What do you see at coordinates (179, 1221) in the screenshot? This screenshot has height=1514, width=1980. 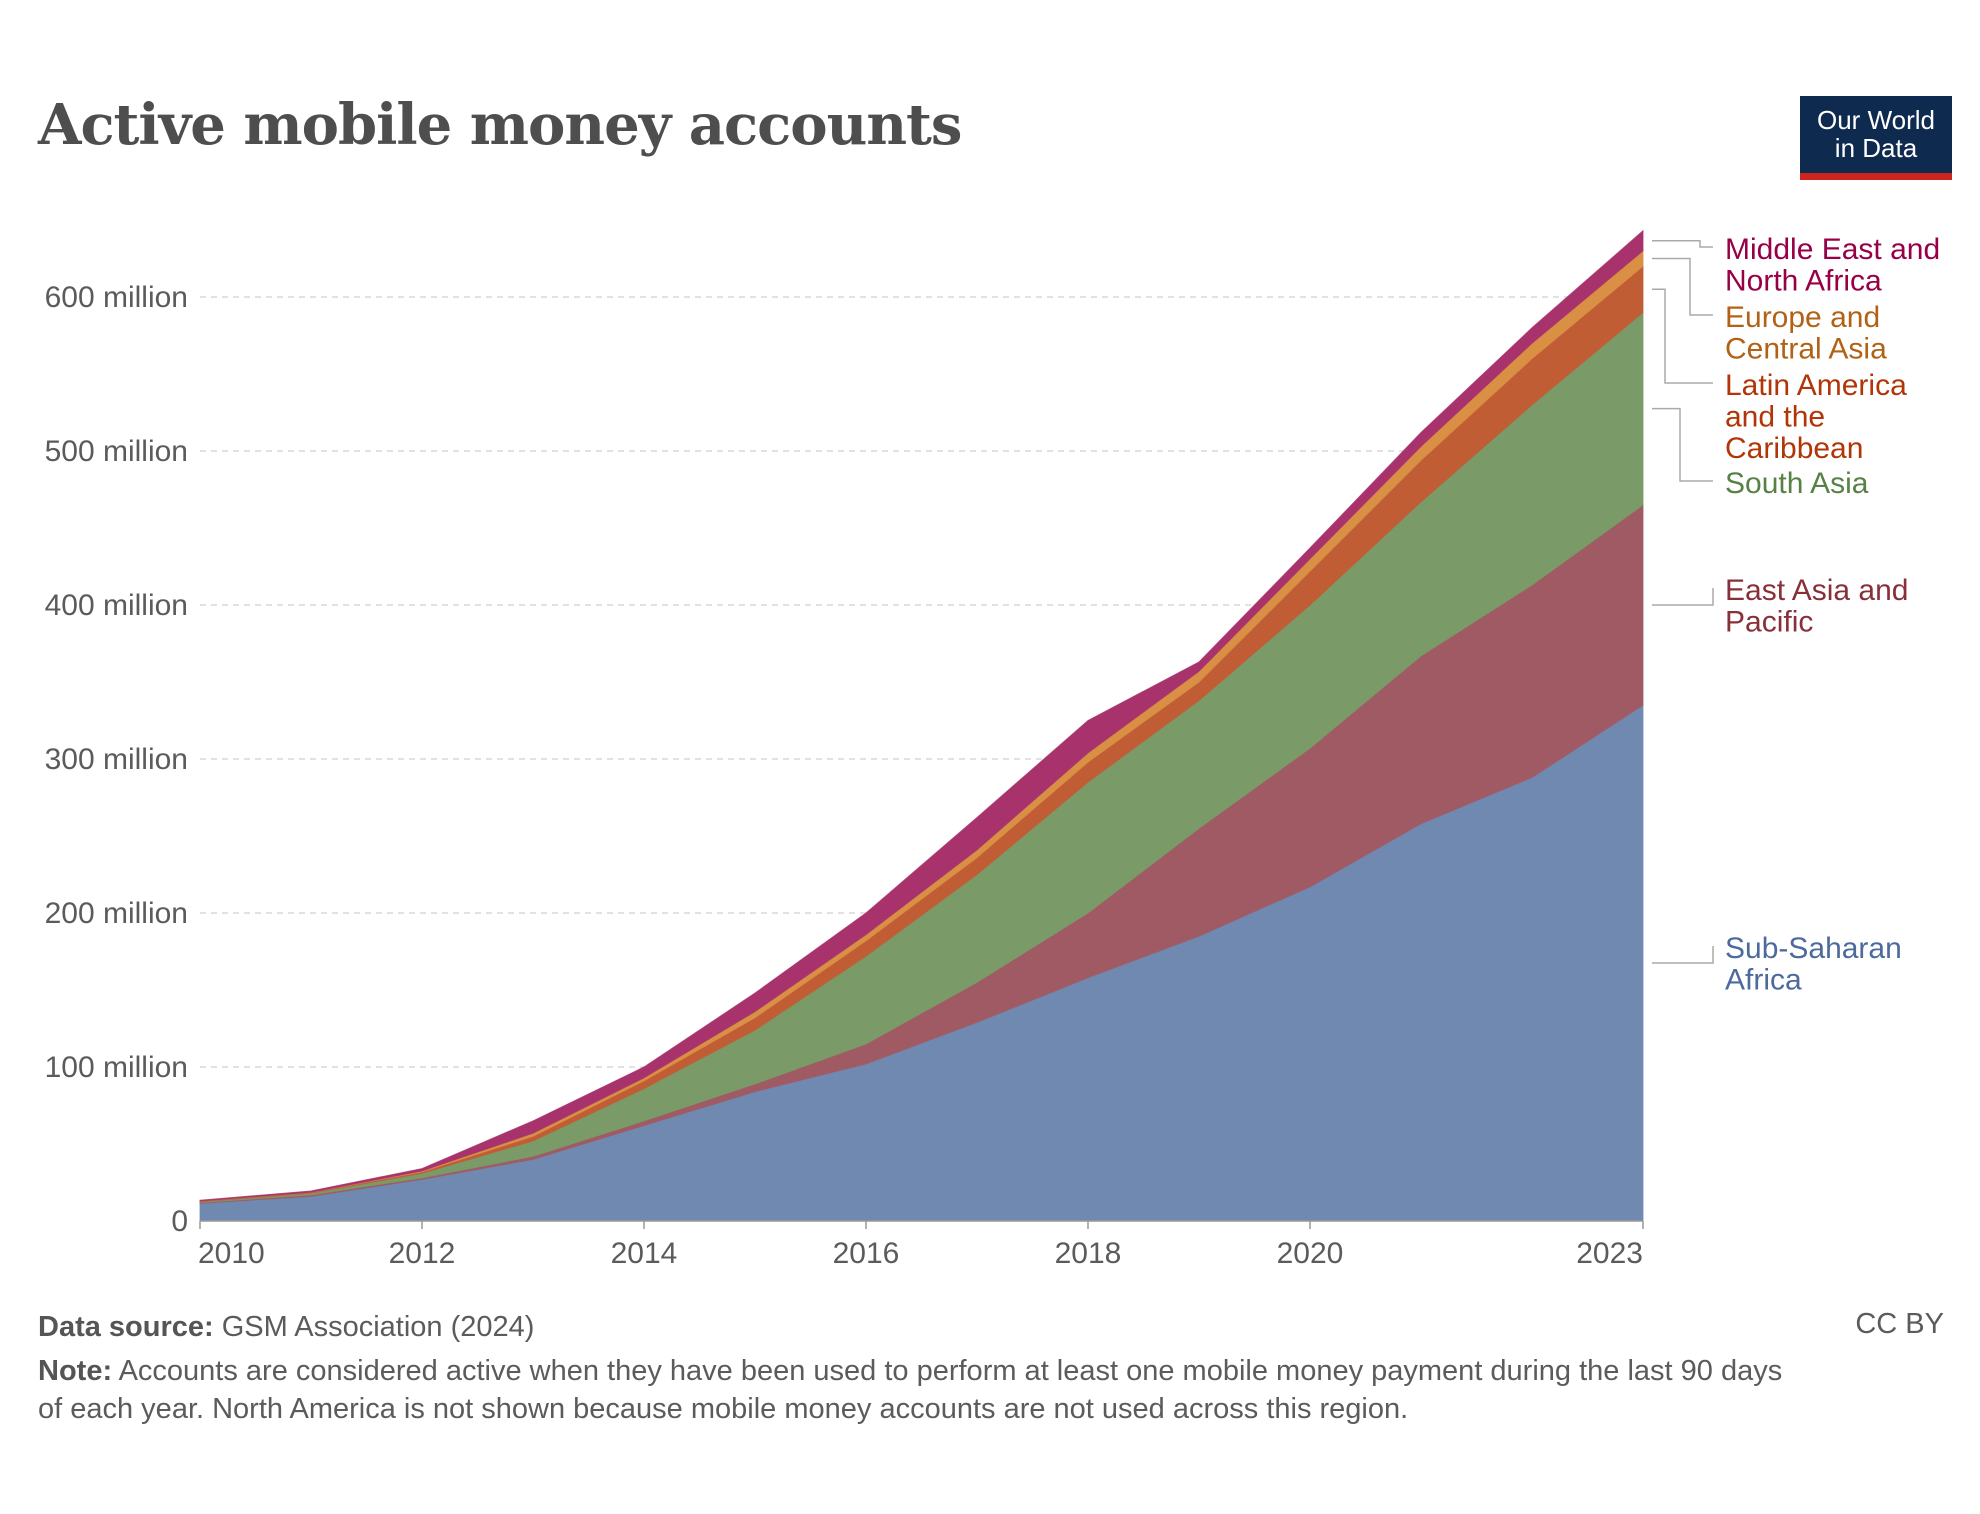 I see `y-tick-label: 0` at bounding box center [179, 1221].